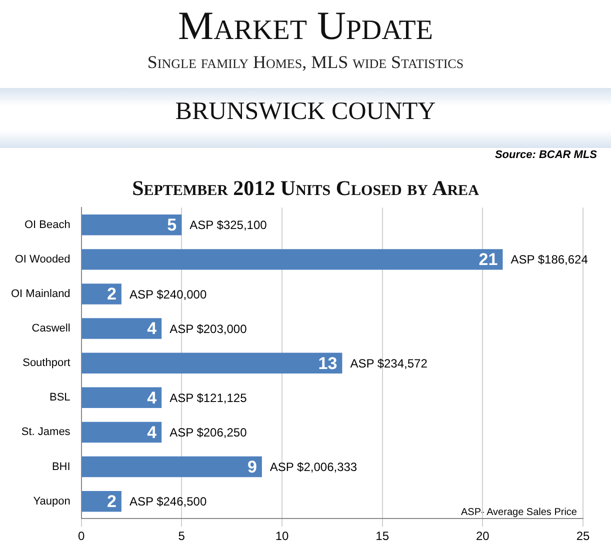 Image resolution: width=611 pixels, height=551 pixels. Describe the element at coordinates (51, 501) in the screenshot. I see `y-tick-label: Yaupon` at that location.